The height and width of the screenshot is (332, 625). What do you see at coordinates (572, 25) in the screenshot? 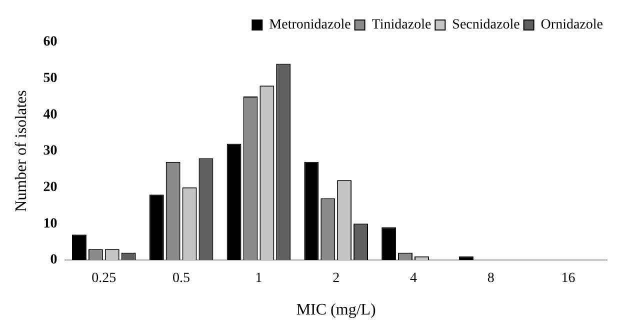
I see `legend-label: Ornidazole` at bounding box center [572, 25].